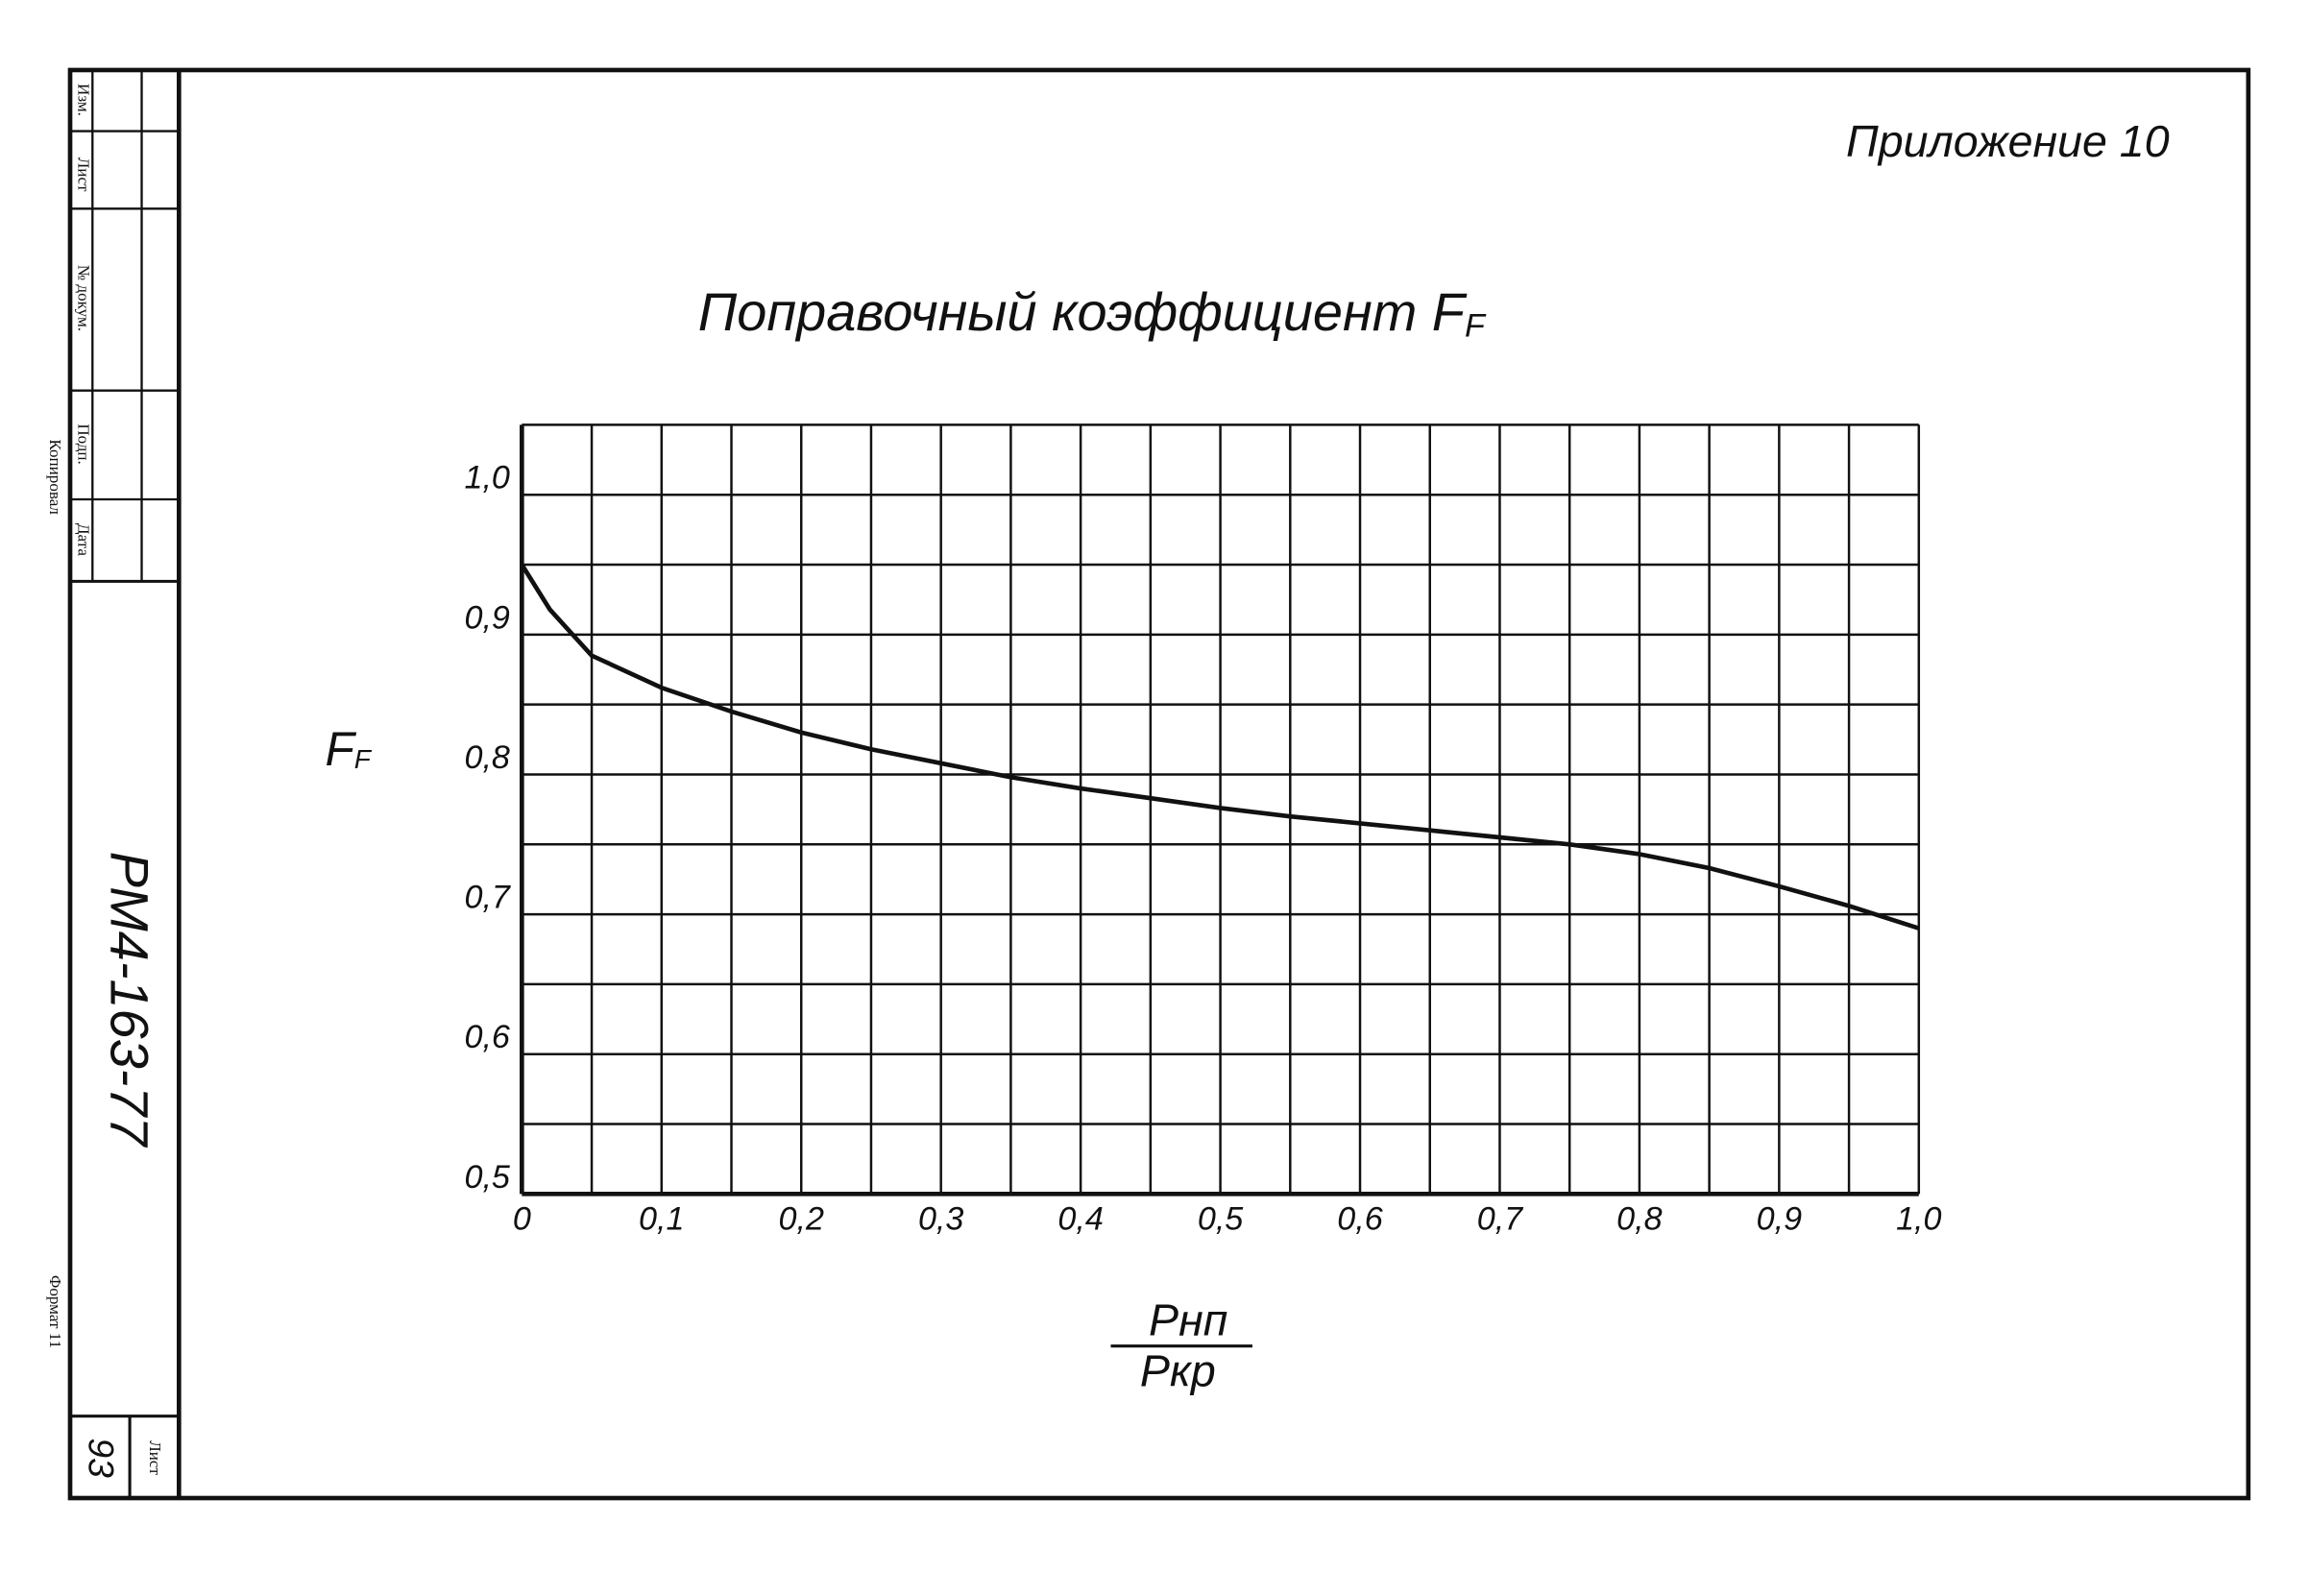  I want to click on sheet-number: 93, so click(102, 1458).